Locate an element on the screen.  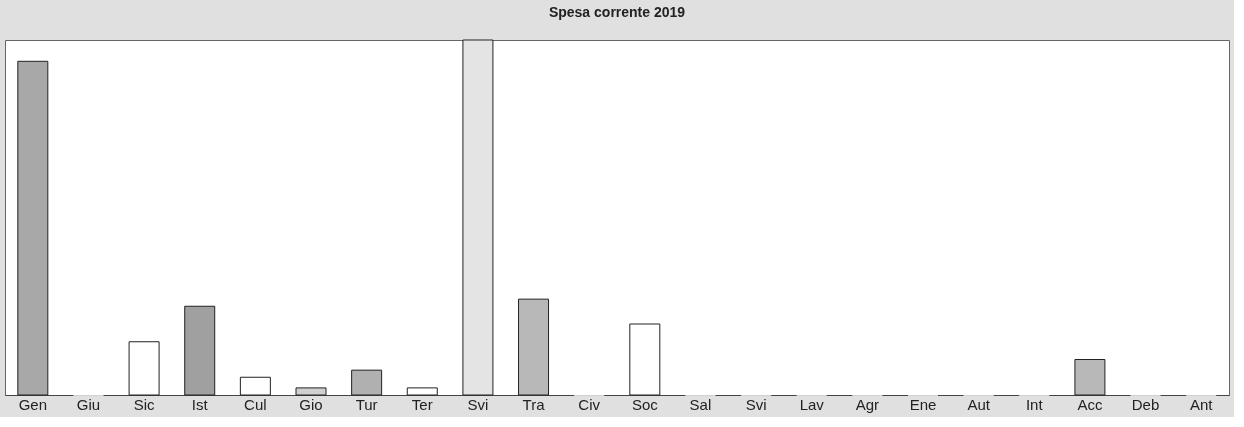
x-tick-label: Tra is located at coordinates (534, 404).